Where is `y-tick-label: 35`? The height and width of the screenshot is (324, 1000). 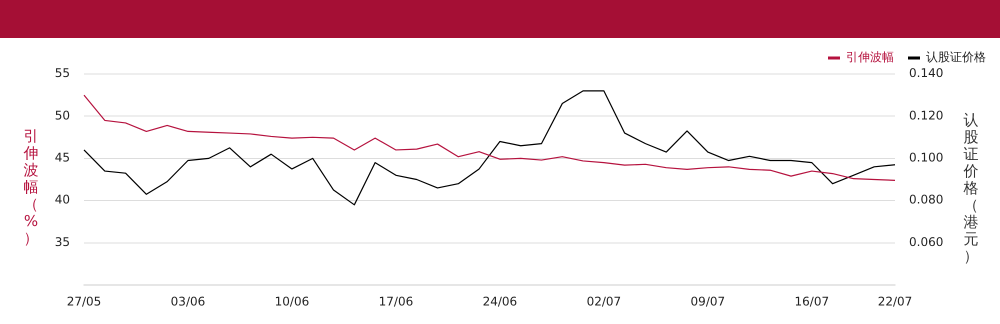 y-tick-label: 35 is located at coordinates (62, 241).